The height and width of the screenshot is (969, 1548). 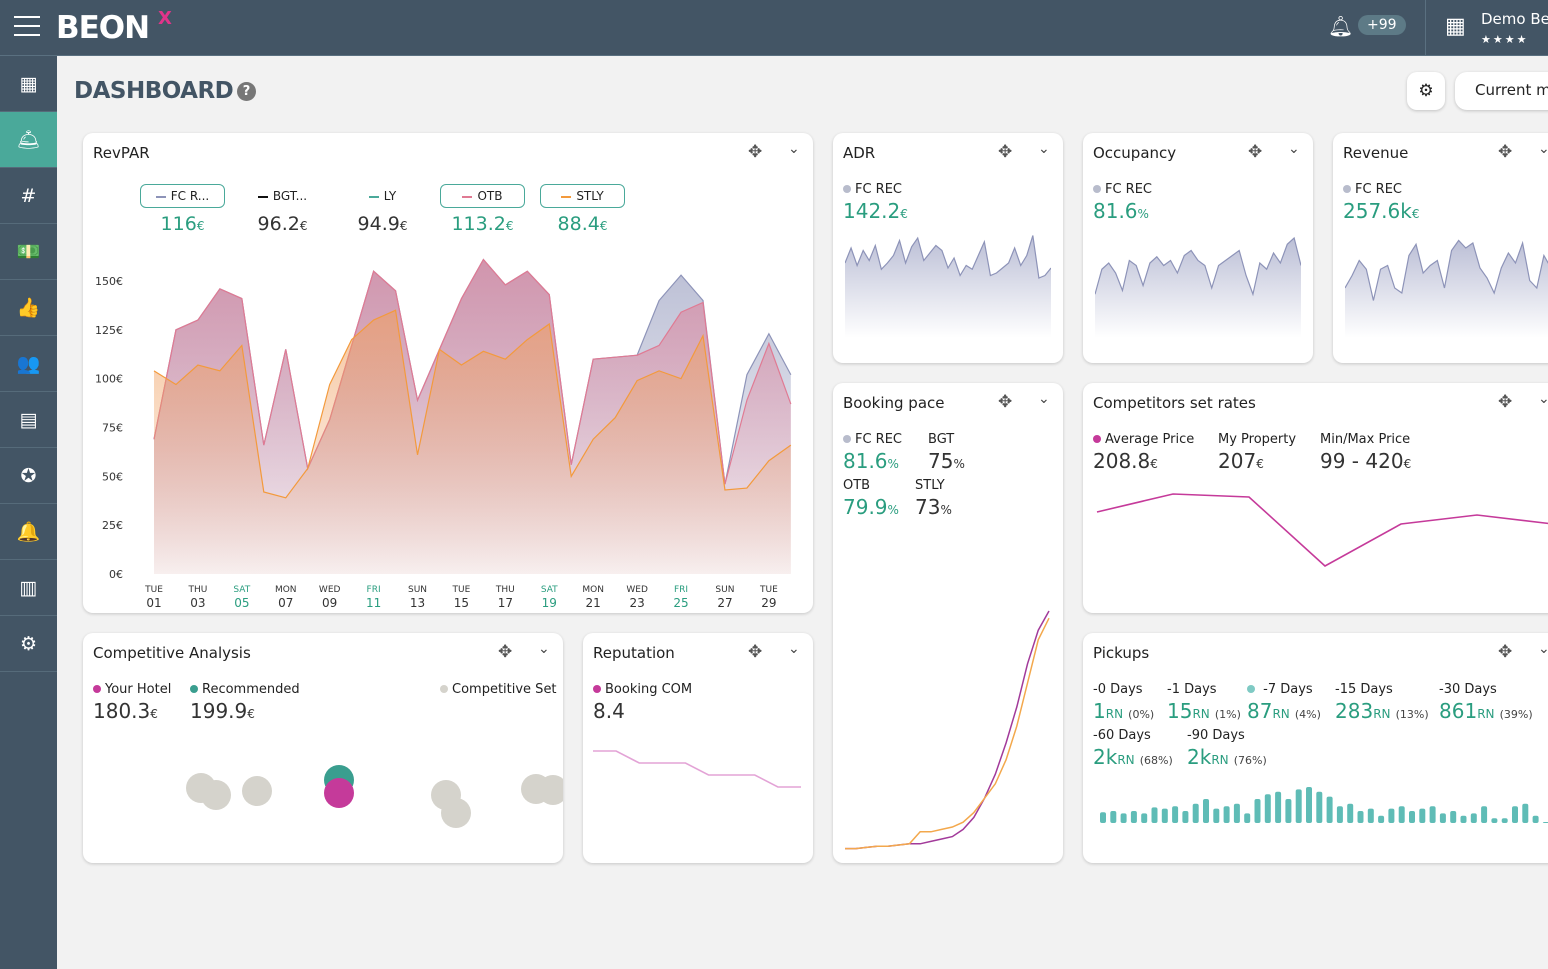 What do you see at coordinates (121, 153) in the screenshot?
I see `card-title: RevPAR` at bounding box center [121, 153].